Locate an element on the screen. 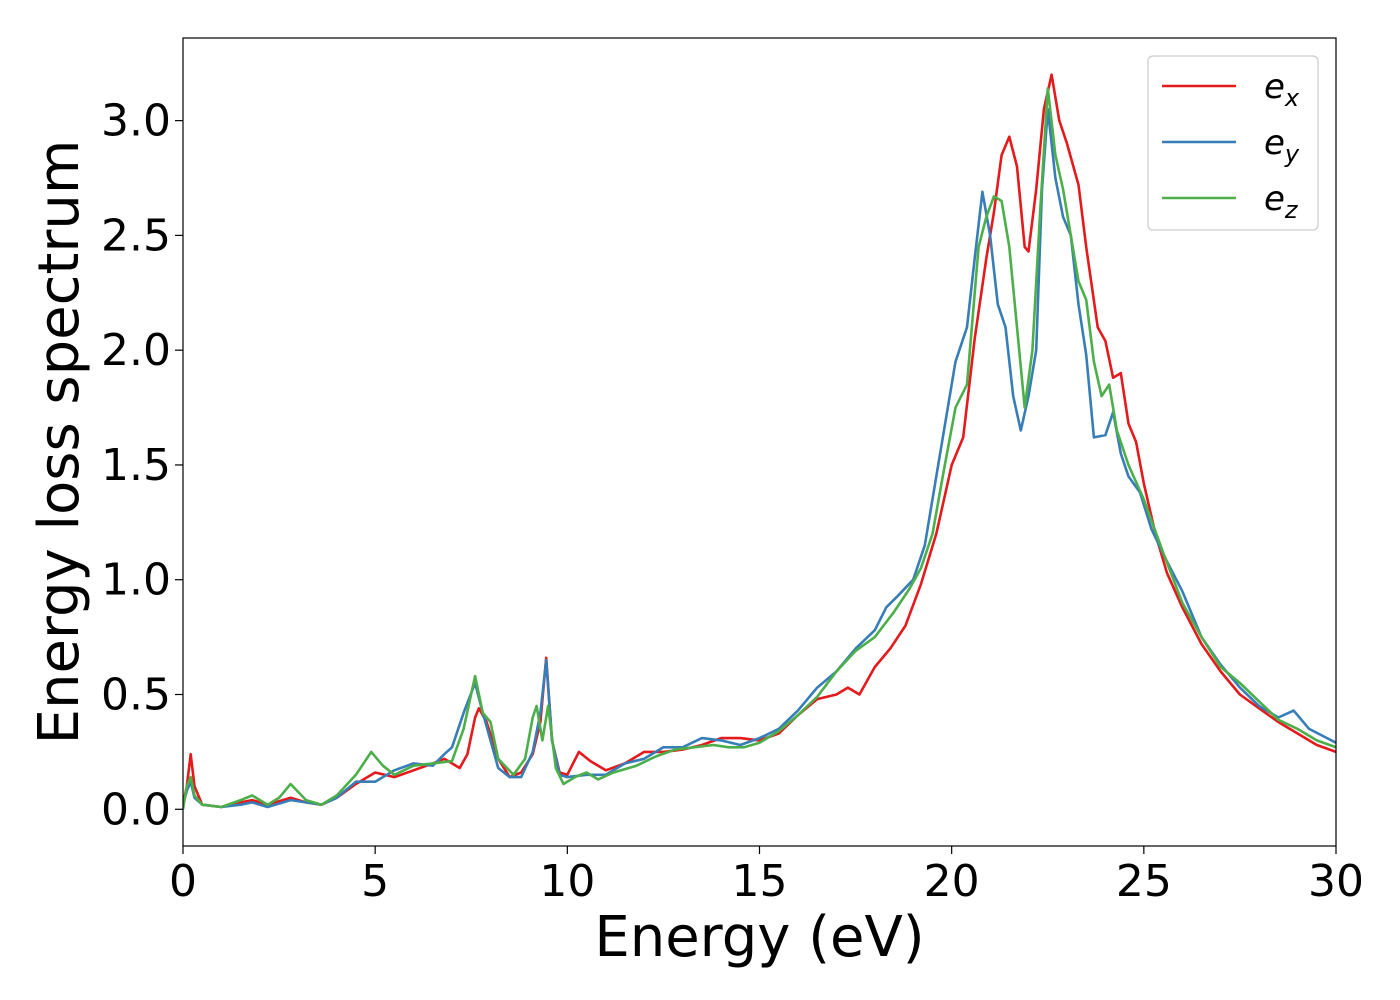  x-tick-label: 0 is located at coordinates (183, 881).